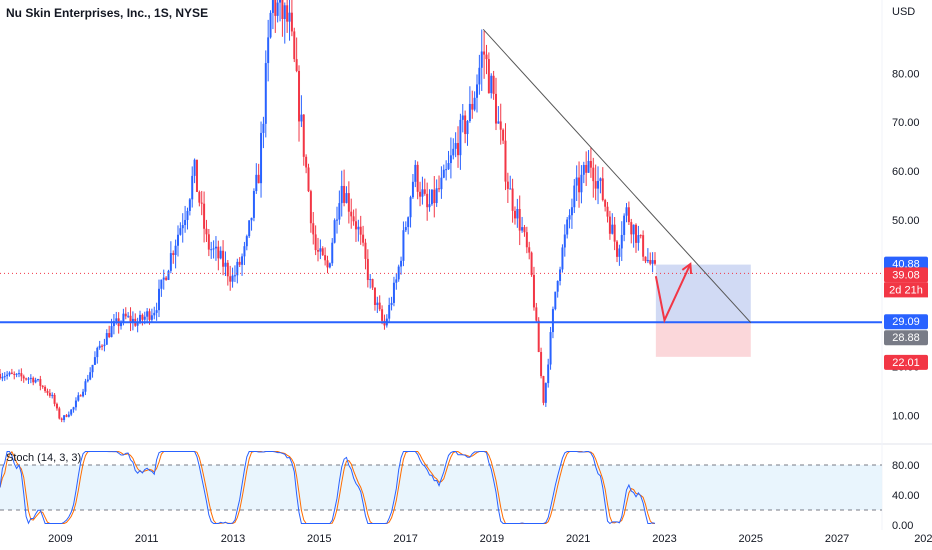  I want to click on target-zone, so click(703, 293).